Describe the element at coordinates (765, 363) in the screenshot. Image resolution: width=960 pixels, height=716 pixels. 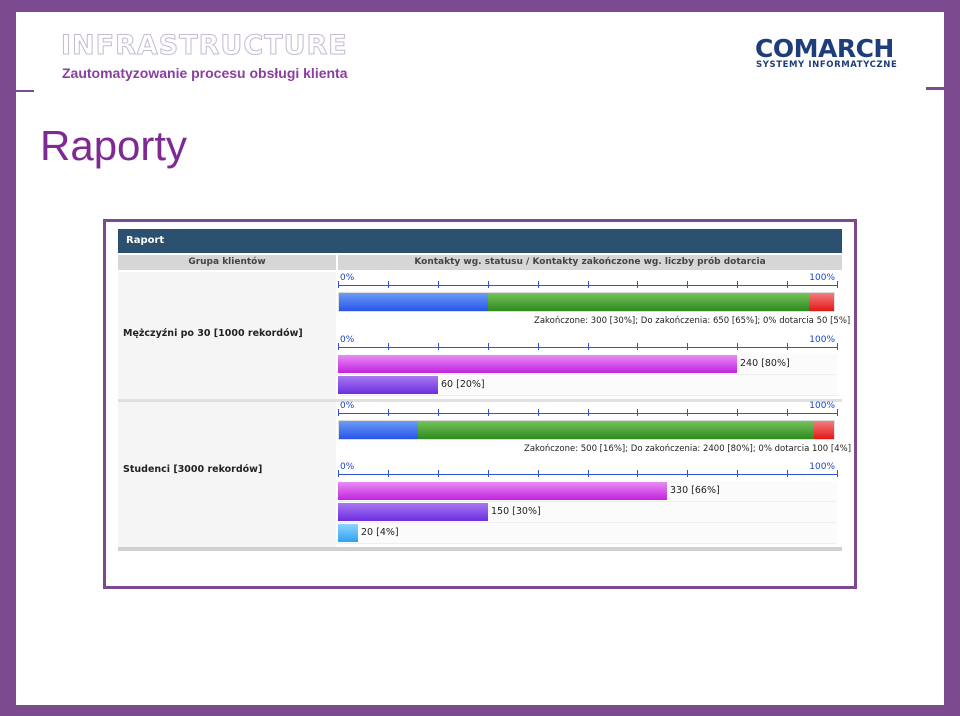
I see `attempt-bar-label: 240 [80%]` at that location.